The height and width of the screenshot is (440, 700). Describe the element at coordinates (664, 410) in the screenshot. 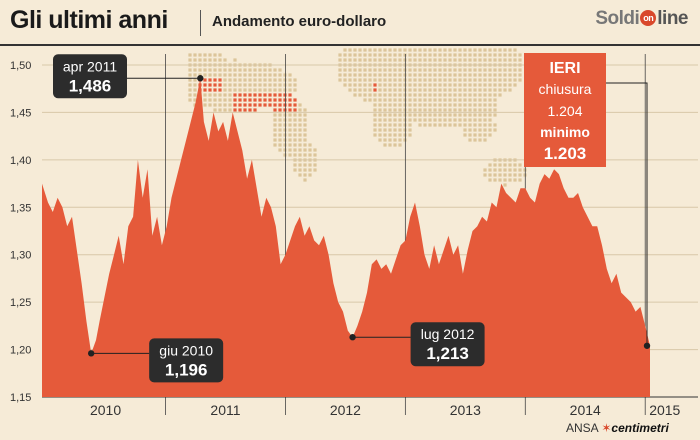

I see `year-label: 2015` at that location.